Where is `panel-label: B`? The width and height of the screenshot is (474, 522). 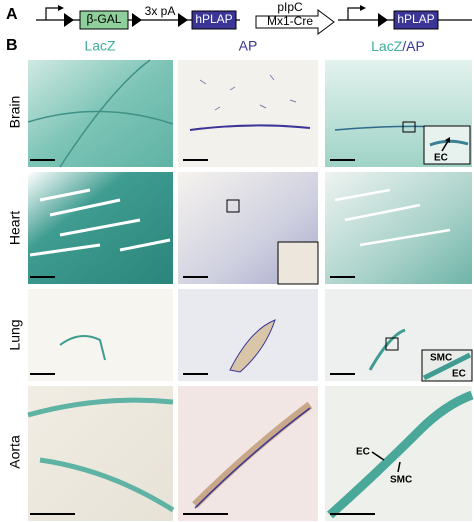
panel-label: B is located at coordinates (12, 45).